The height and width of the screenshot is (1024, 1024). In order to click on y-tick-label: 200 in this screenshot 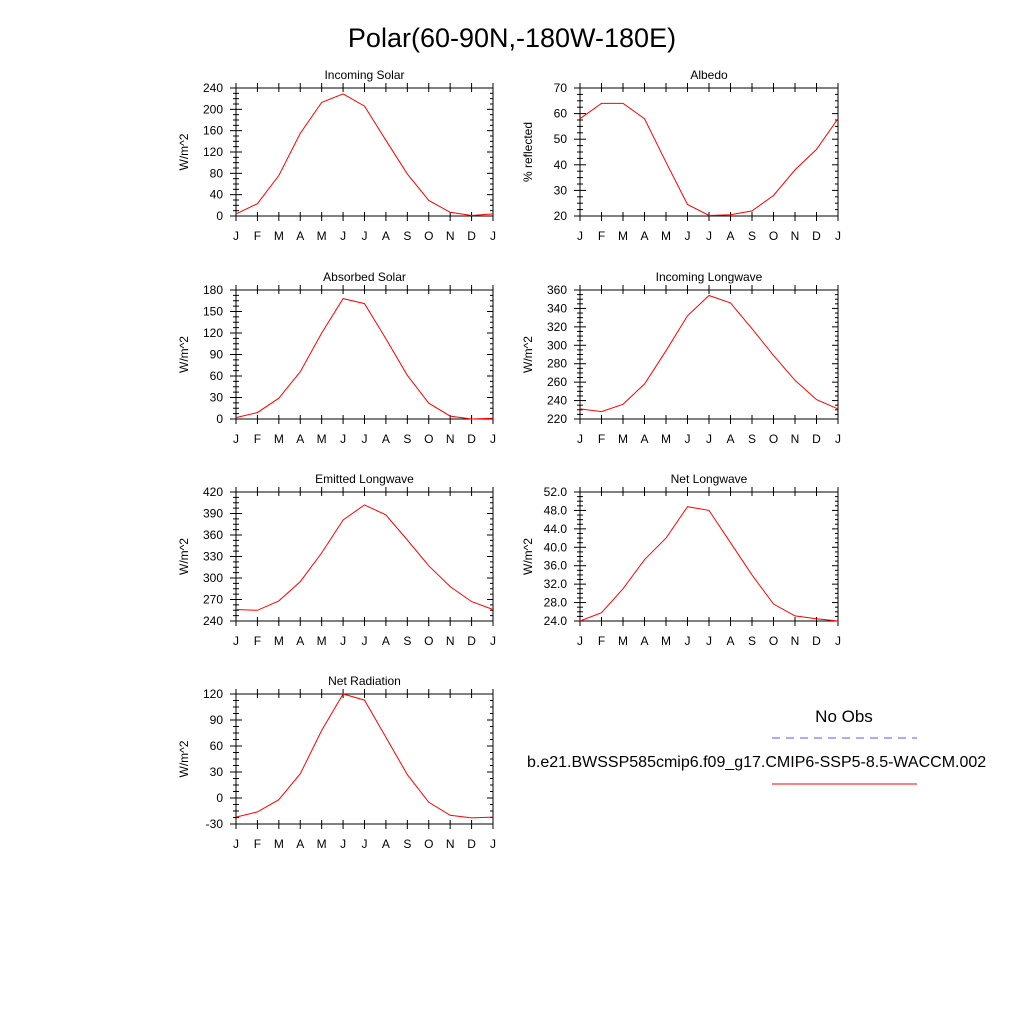, I will do `click(213, 109)`.